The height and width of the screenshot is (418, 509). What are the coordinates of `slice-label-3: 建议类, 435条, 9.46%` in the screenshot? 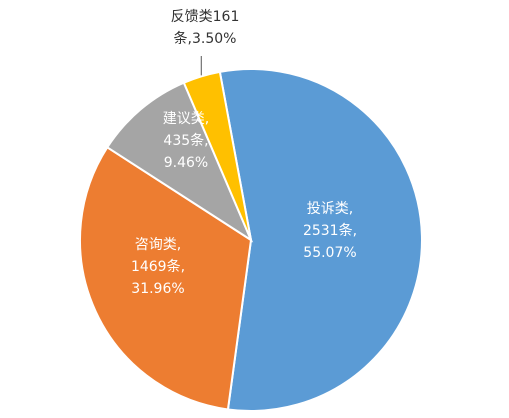 It's located at (186, 141).